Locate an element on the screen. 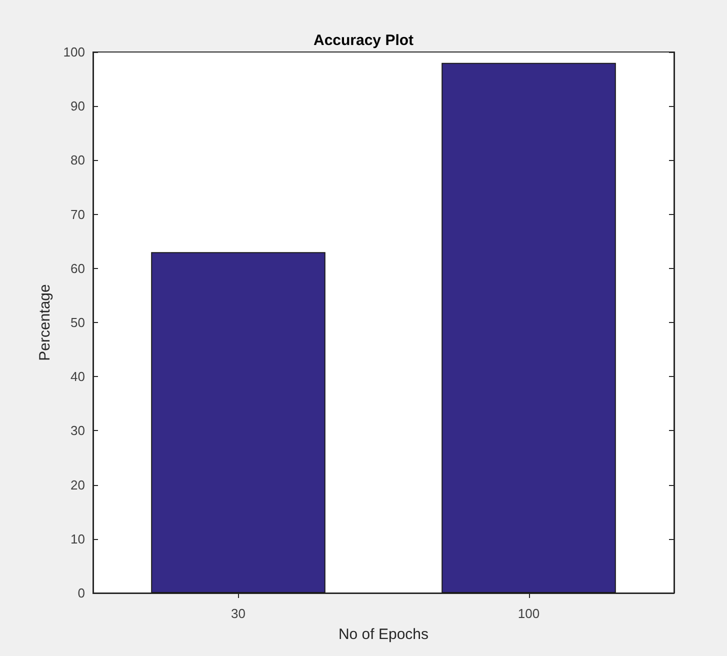  y-tick-label: 10 is located at coordinates (77, 538).